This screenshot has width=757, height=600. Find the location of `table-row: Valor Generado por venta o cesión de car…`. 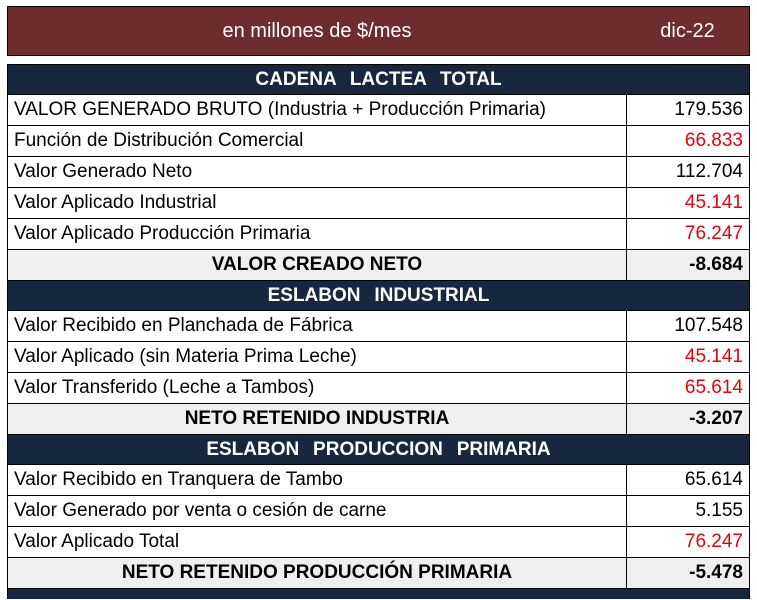

table-row: Valor Generado por venta o cesión de car… is located at coordinates (378, 511).